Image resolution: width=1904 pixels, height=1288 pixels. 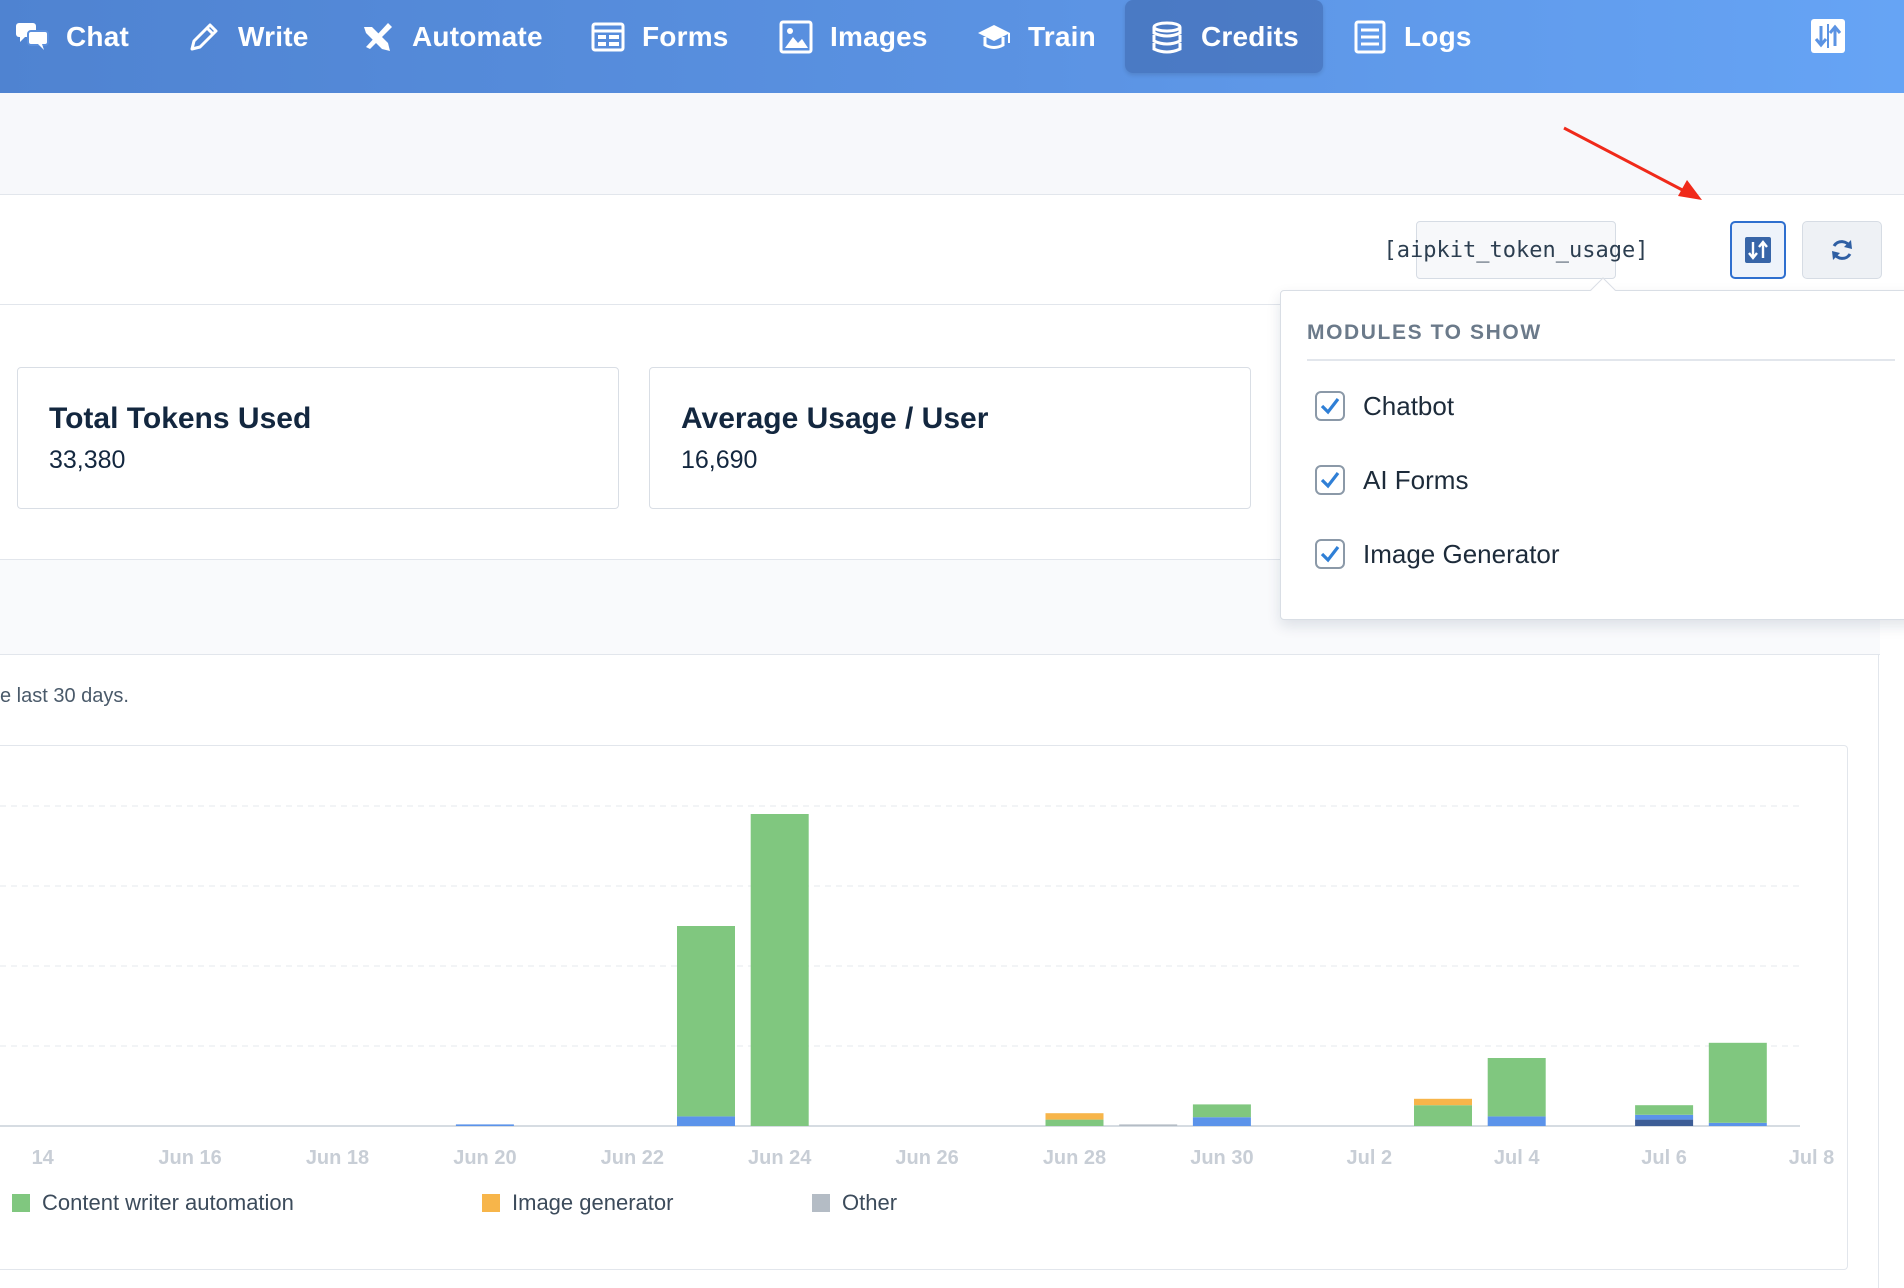 I want to click on nav-write: Write, so click(x=247, y=36).